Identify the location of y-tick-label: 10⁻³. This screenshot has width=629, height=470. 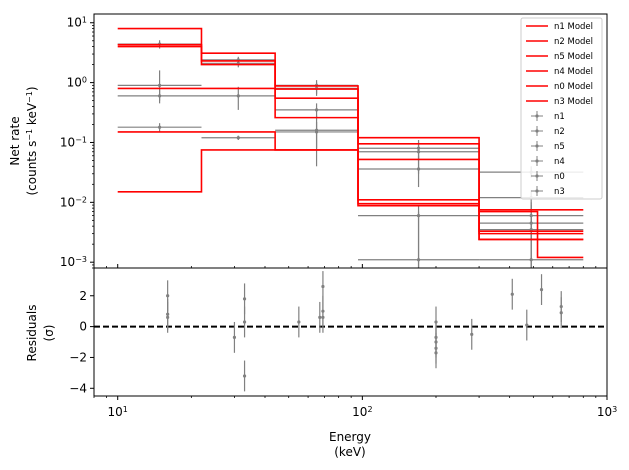
(73, 262).